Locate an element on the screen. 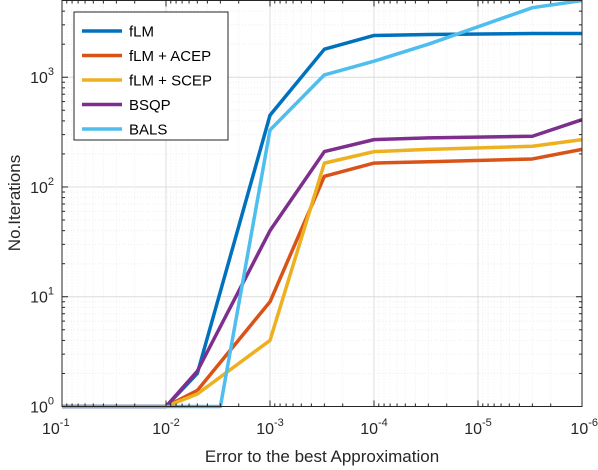 This screenshot has width=598, height=470. y-tick-label-exponent: 3 is located at coordinates (51, 72).